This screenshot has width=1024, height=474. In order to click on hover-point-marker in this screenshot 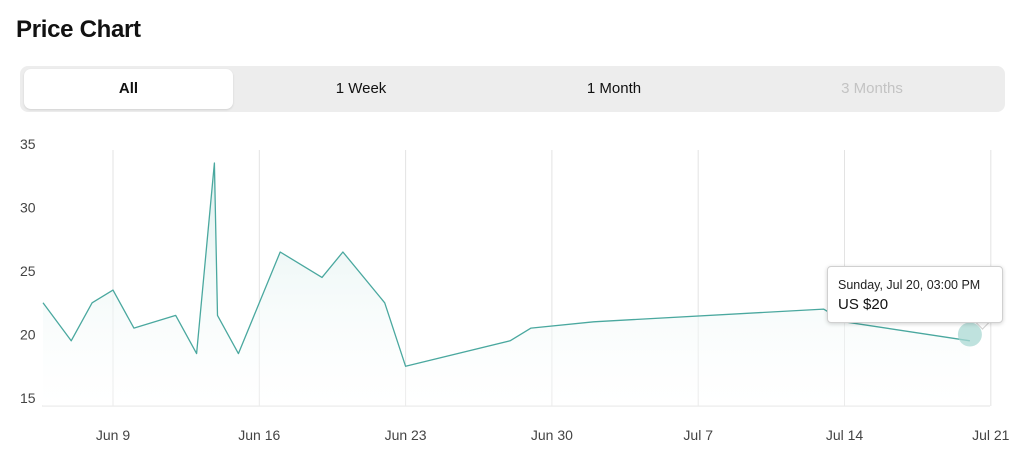, I will do `click(969, 334)`.